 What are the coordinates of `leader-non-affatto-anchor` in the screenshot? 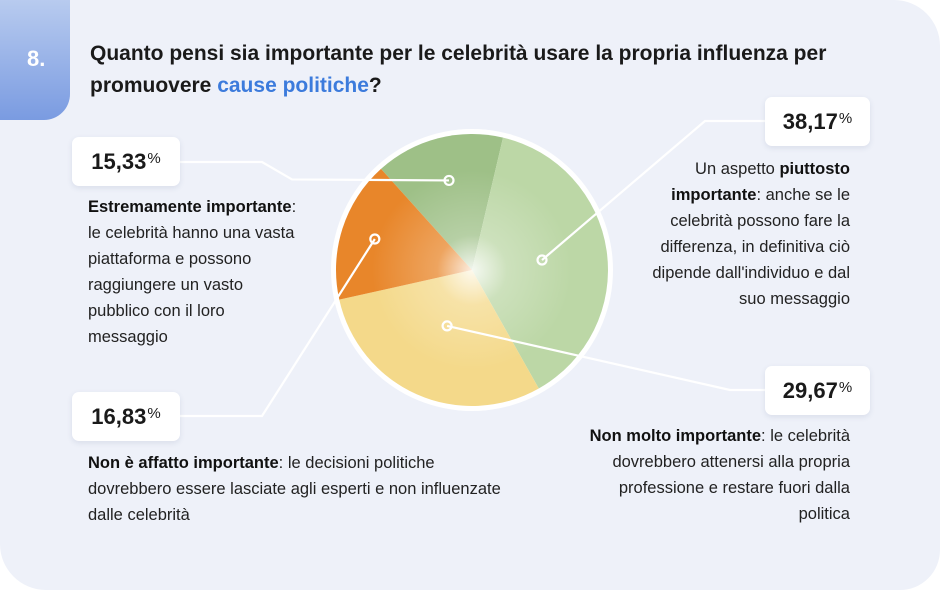 It's located at (375, 239).